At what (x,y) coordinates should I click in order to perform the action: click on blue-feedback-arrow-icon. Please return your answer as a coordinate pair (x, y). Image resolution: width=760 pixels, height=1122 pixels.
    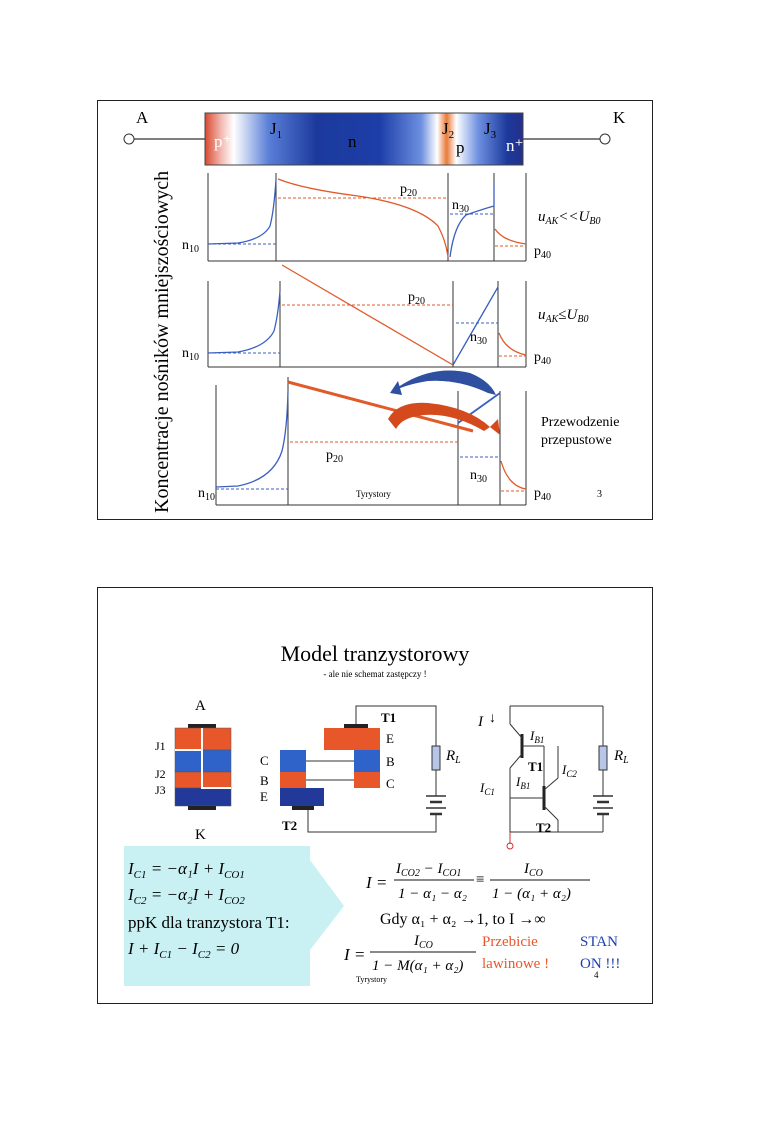
    Looking at the image, I should click on (443, 382).